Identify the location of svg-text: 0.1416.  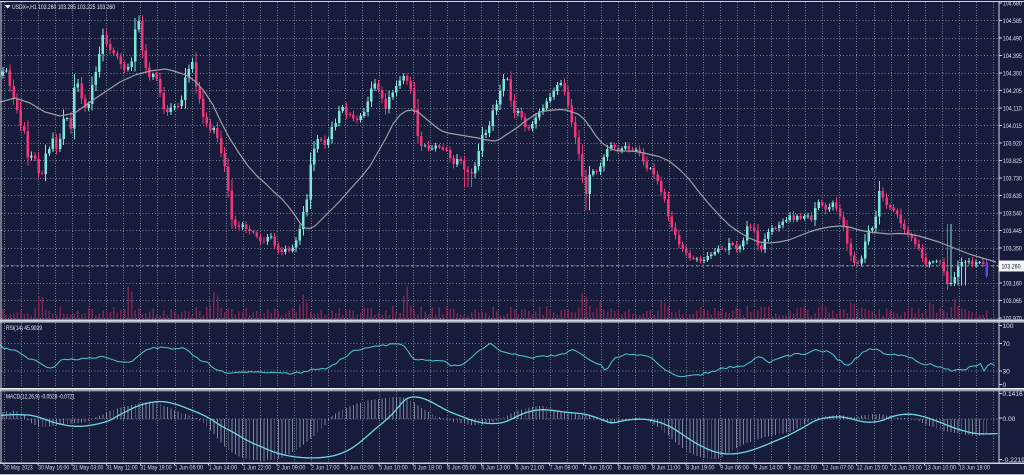
(1013, 394).